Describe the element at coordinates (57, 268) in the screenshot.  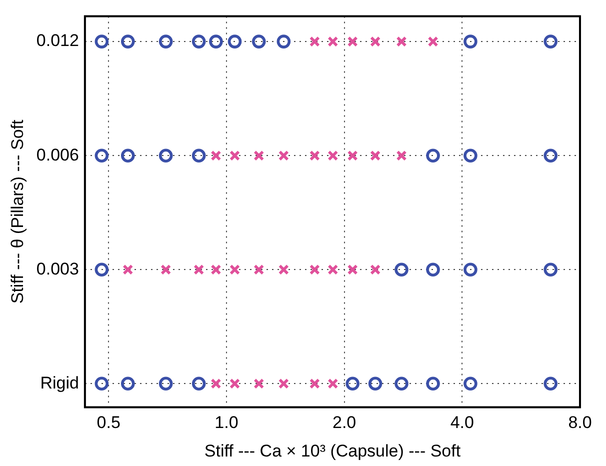
I see `y-tick-label: 0.003` at that location.